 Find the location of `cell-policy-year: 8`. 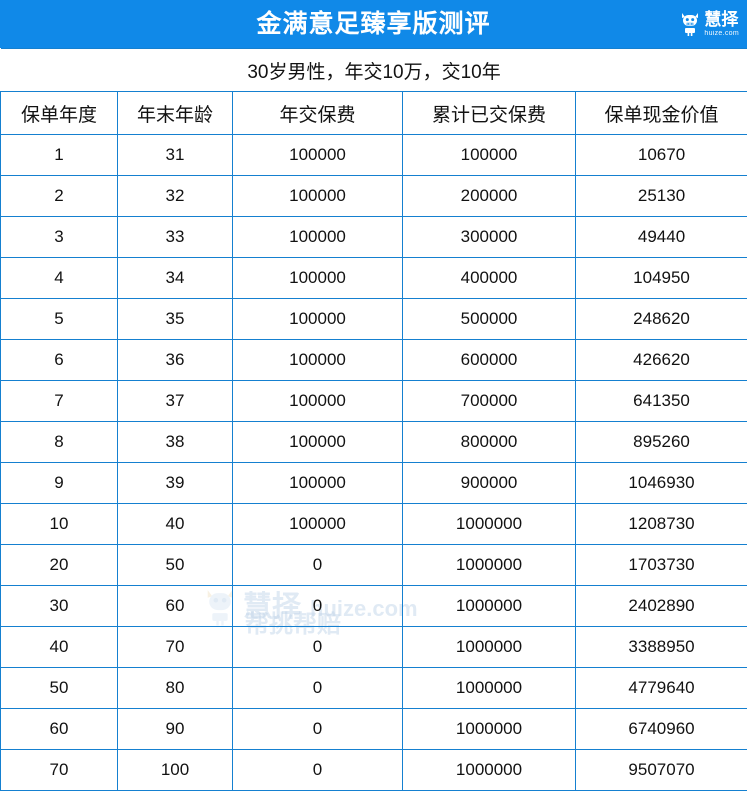

cell-policy-year: 8 is located at coordinates (59, 442).